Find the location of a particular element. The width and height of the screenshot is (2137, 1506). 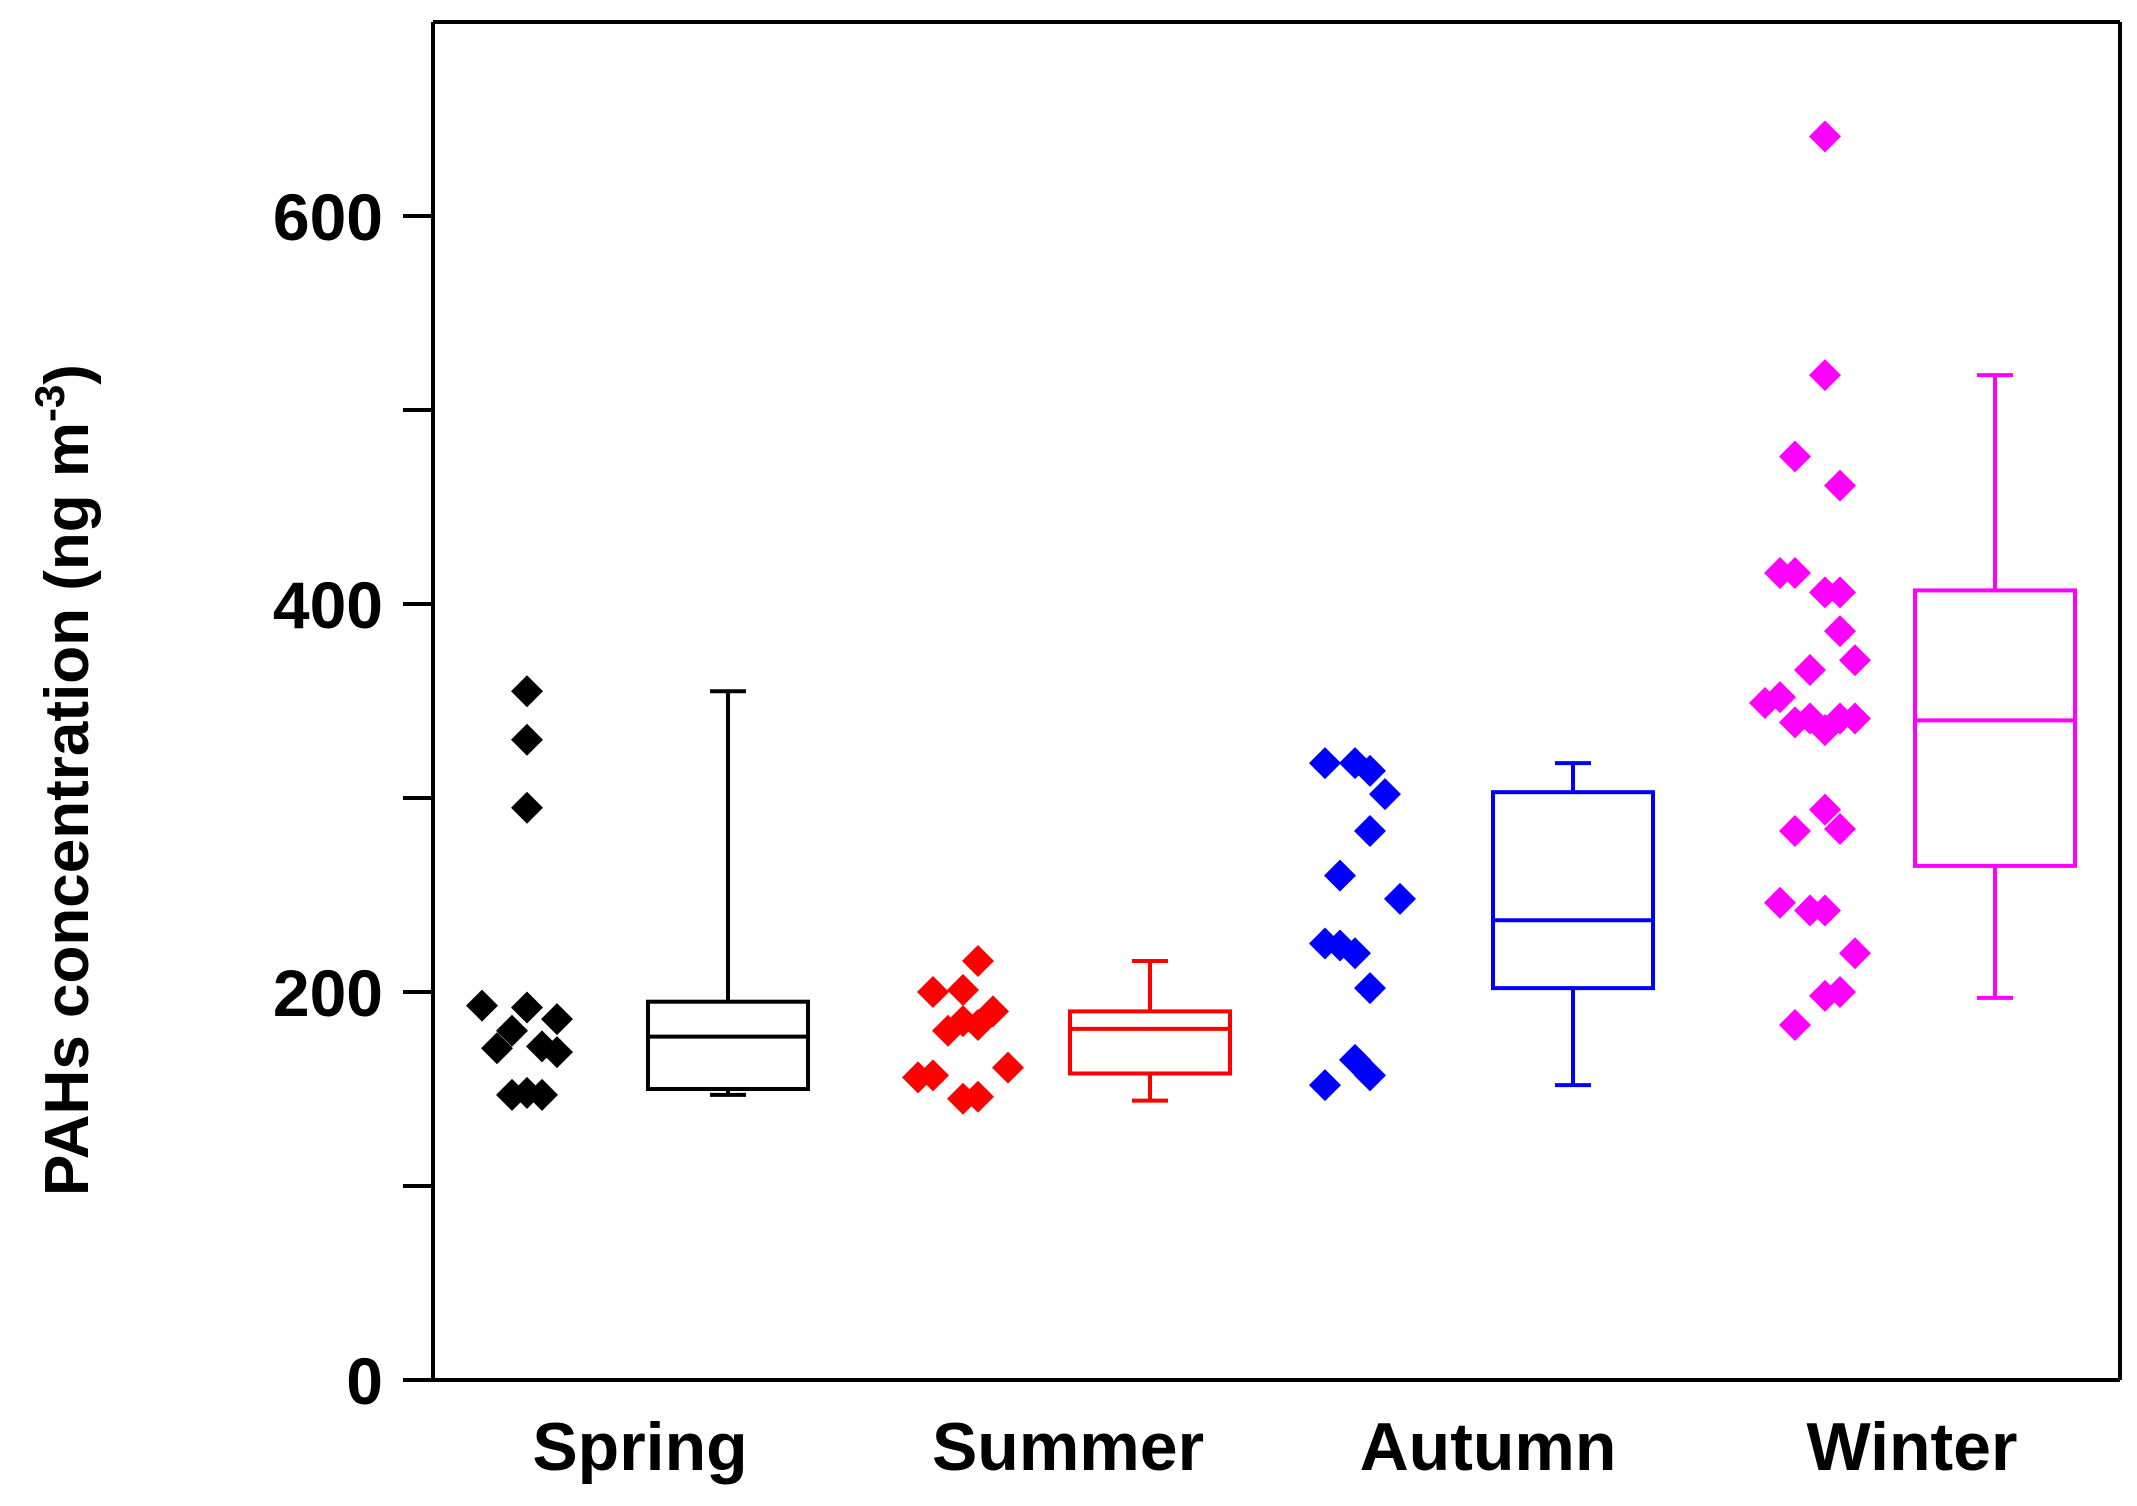

y-axis-title: PAHs concentration (ng m-3) is located at coordinates (64, 780).